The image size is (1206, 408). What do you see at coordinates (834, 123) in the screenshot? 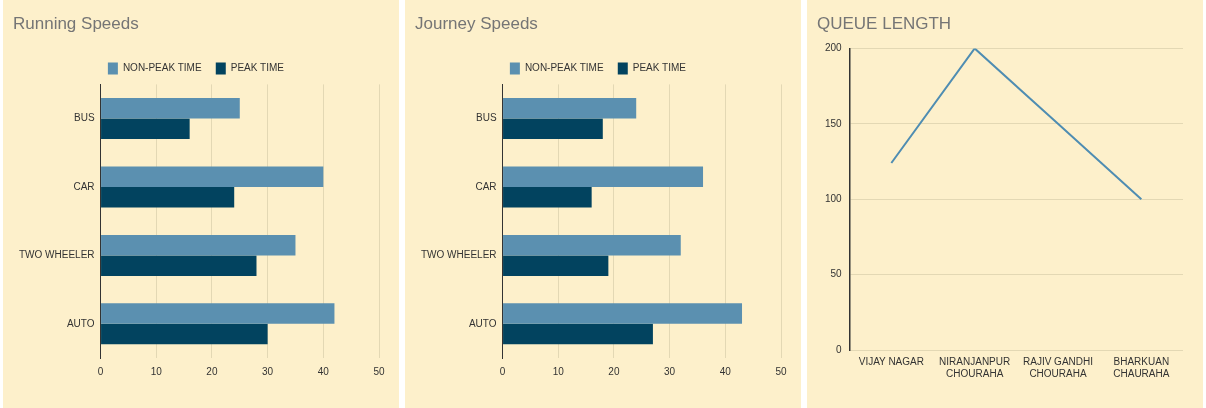
I see `y-tick-label: 150` at bounding box center [834, 123].